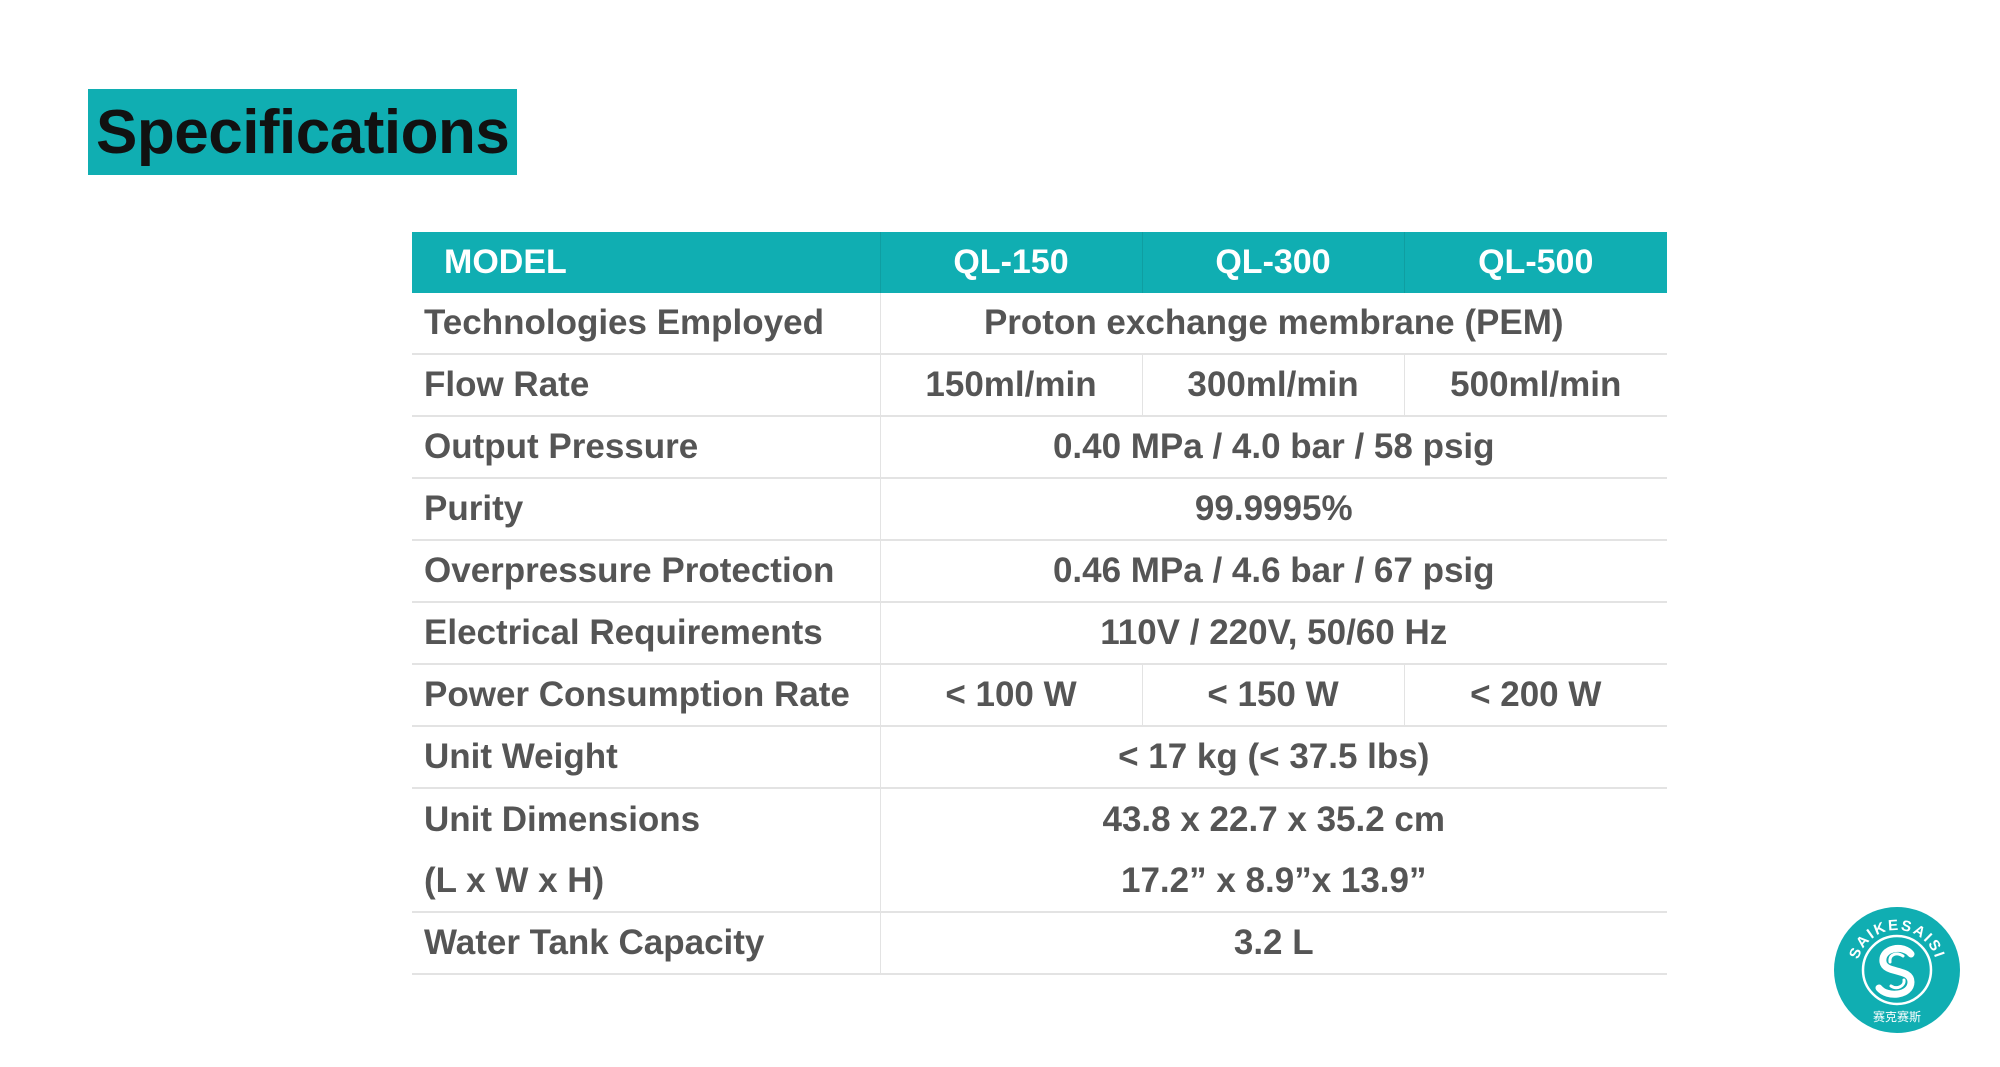  What do you see at coordinates (646, 850) in the screenshot?
I see `row-label: Unit Dimensions (L x W x H)` at bounding box center [646, 850].